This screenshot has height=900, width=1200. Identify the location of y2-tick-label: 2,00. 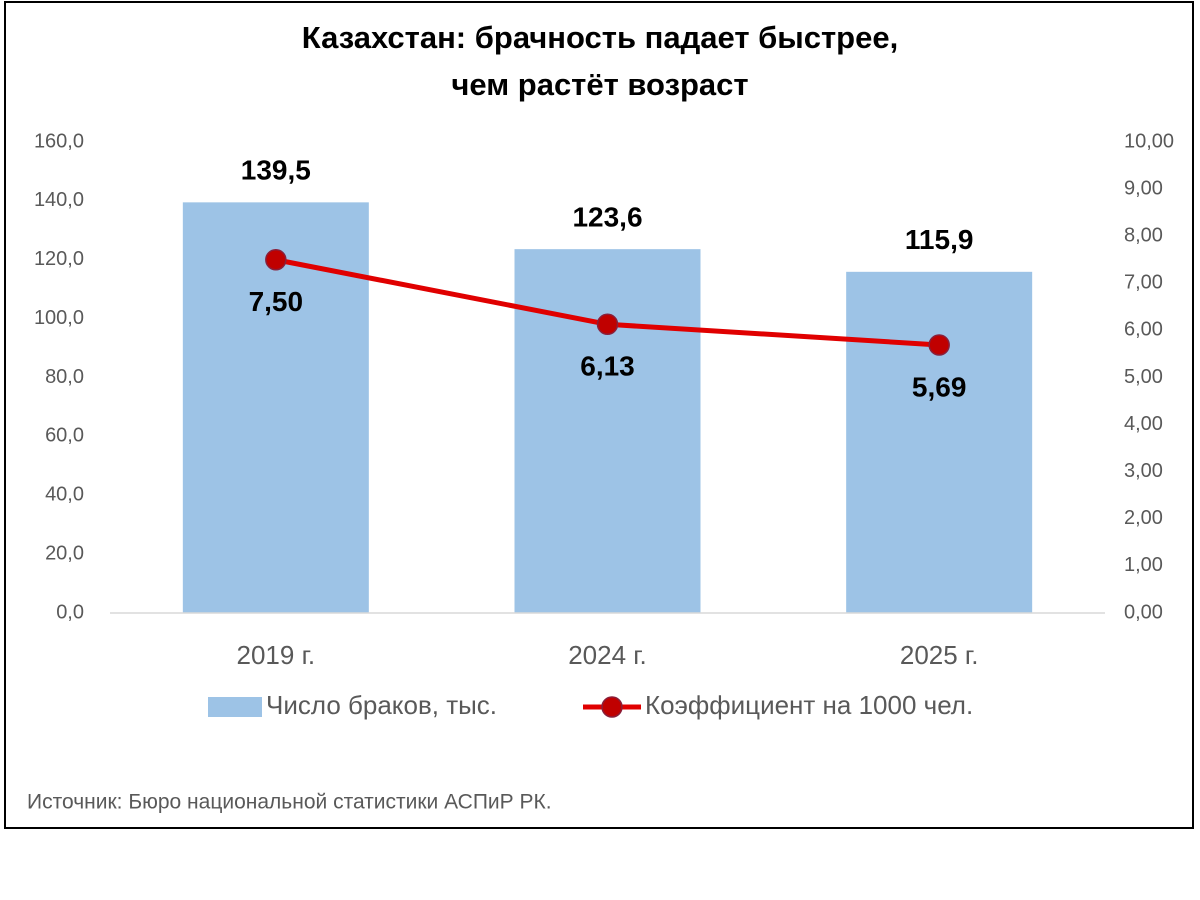
(1143, 518).